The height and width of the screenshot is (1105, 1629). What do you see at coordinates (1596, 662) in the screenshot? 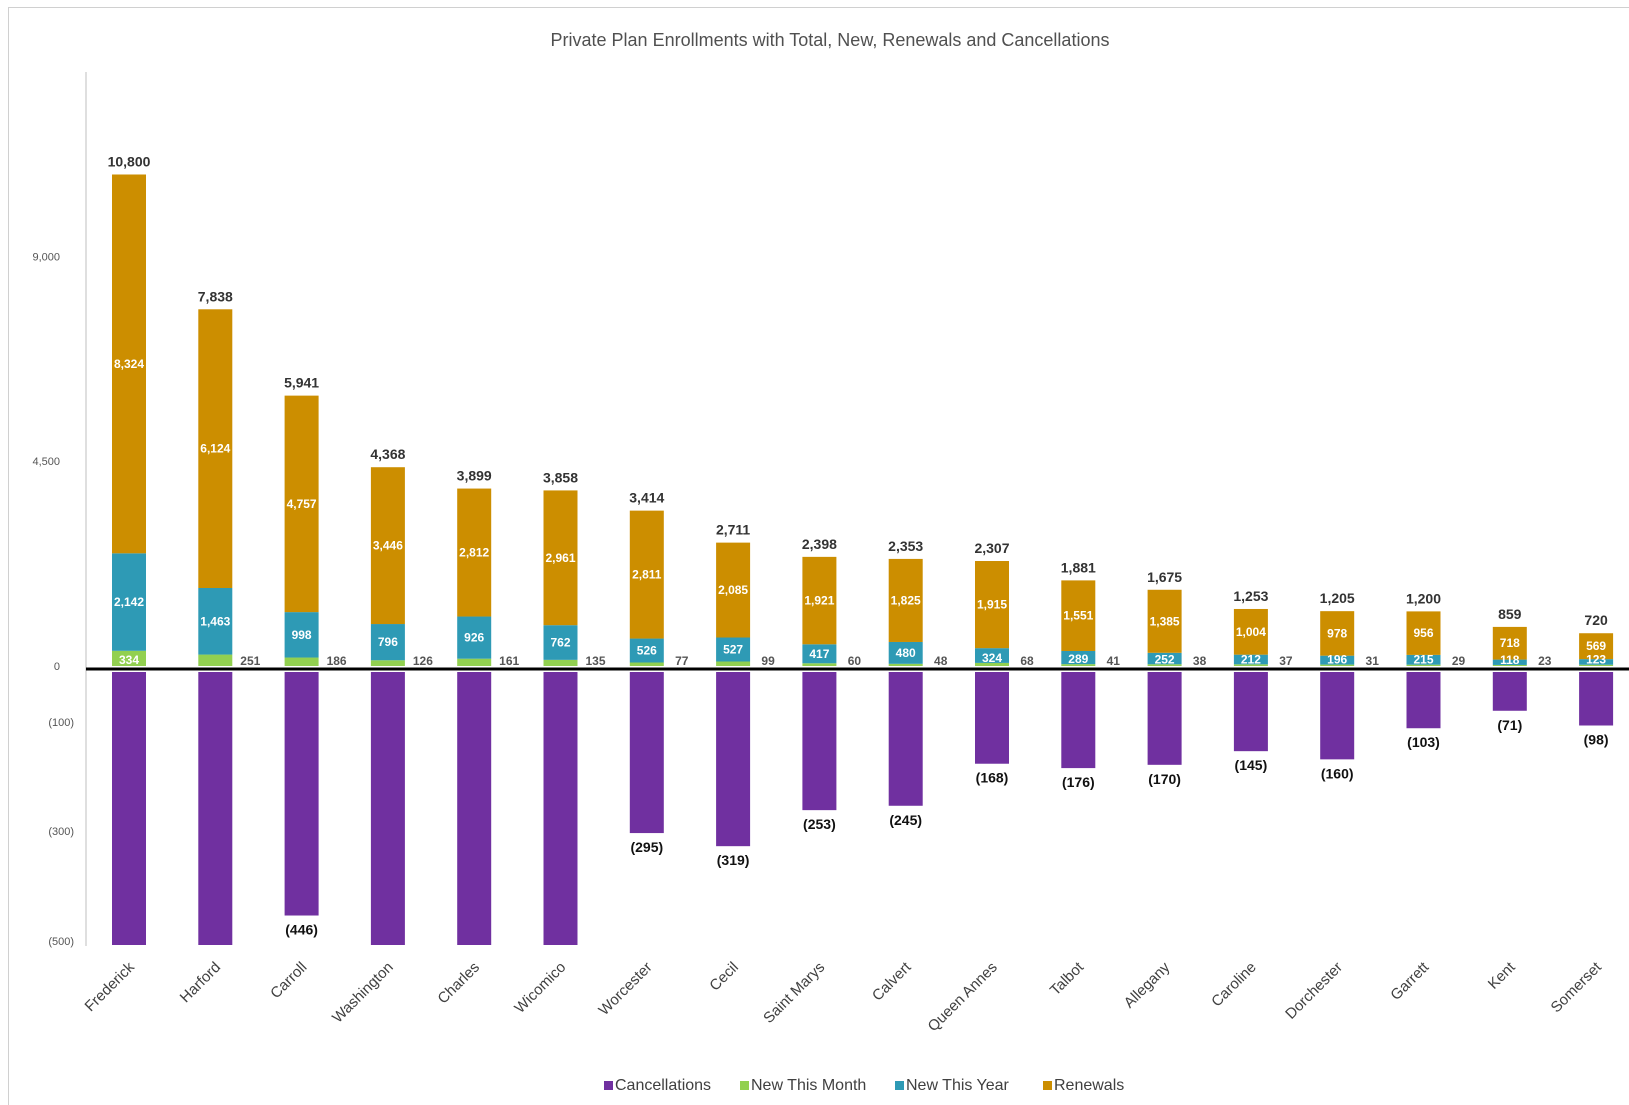
I see `bar-new-this-year-somerset` at bounding box center [1596, 662].